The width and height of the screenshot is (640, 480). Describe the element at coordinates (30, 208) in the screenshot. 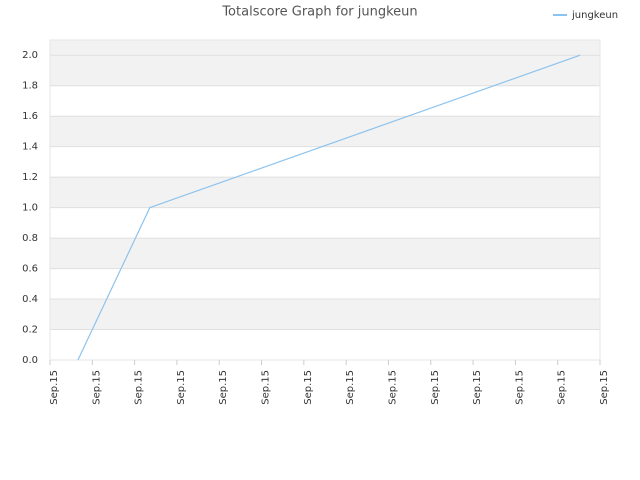

I see `y-tick-label: 1.0` at that location.